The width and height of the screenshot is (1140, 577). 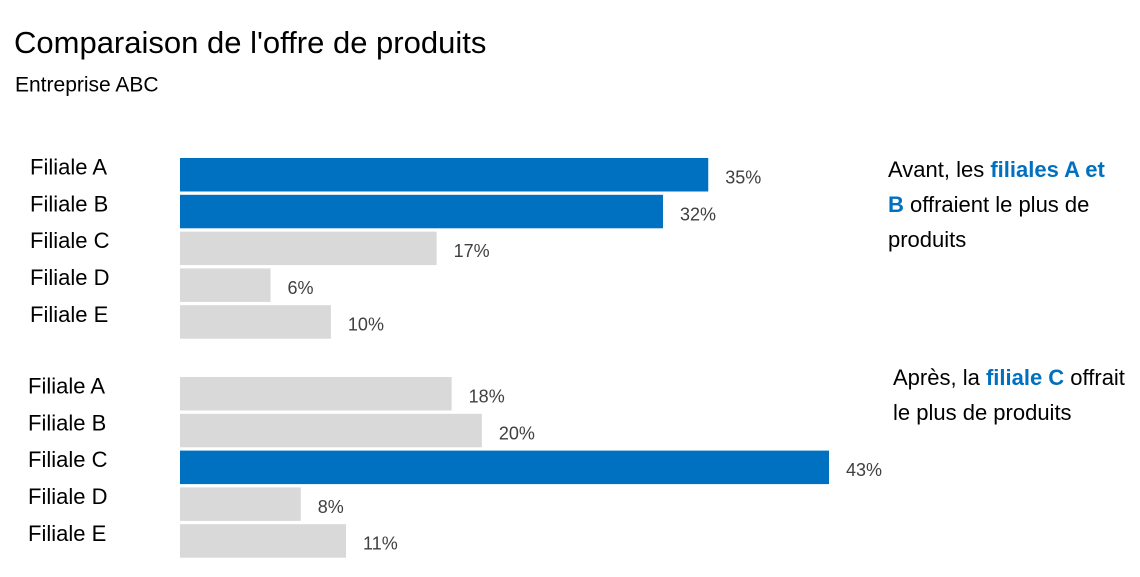 I want to click on value-label: 10%, so click(x=366, y=325).